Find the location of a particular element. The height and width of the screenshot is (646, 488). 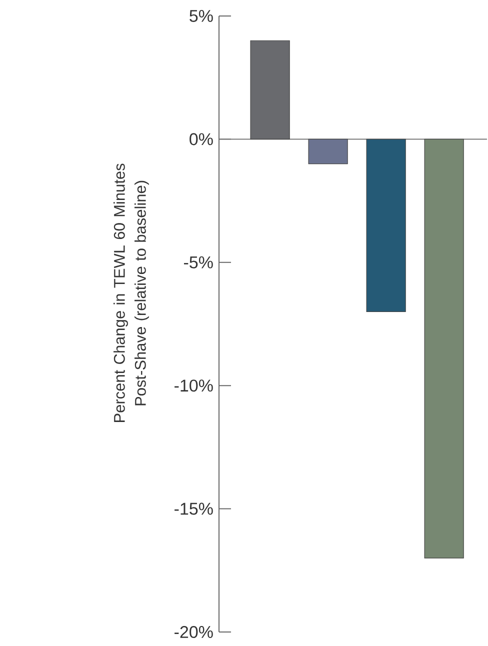

y-tick-label: -15% is located at coordinates (194, 508).